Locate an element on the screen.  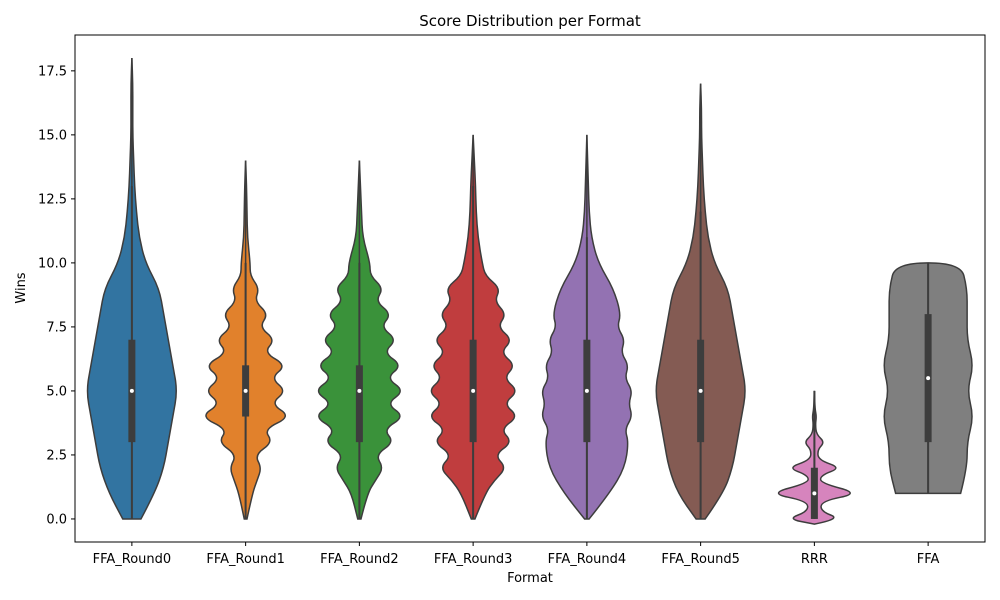
x-tick-label: FFA is located at coordinates (928, 559).